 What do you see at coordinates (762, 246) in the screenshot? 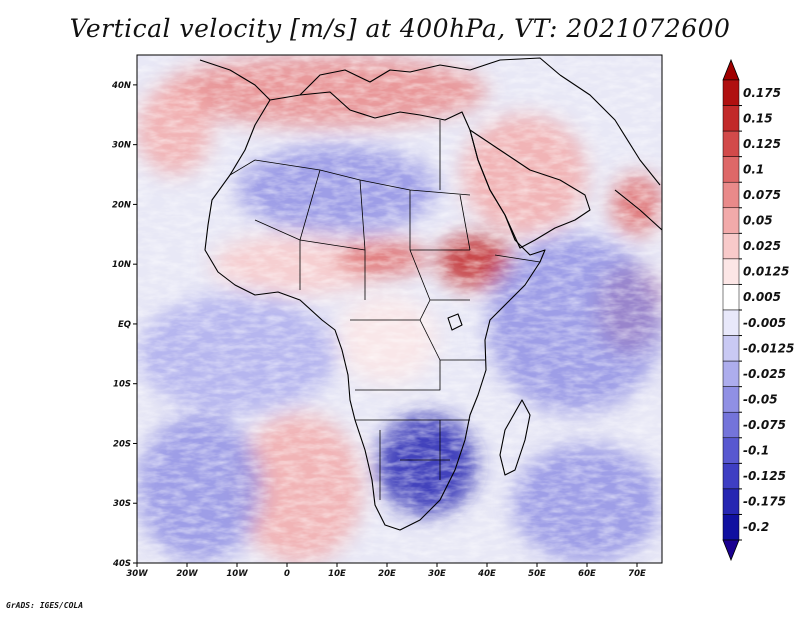
I see `colorbar-label: 0.025` at bounding box center [762, 246].